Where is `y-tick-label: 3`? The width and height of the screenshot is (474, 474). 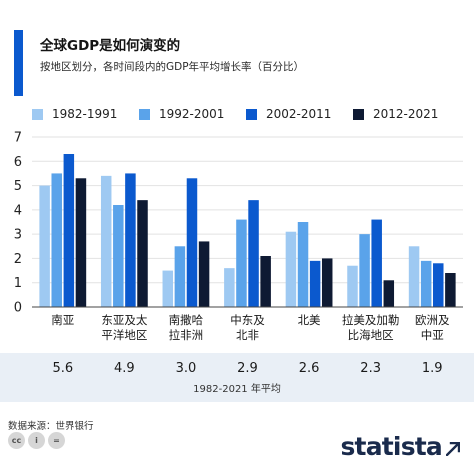
y-tick-label: 3 is located at coordinates (18, 235).